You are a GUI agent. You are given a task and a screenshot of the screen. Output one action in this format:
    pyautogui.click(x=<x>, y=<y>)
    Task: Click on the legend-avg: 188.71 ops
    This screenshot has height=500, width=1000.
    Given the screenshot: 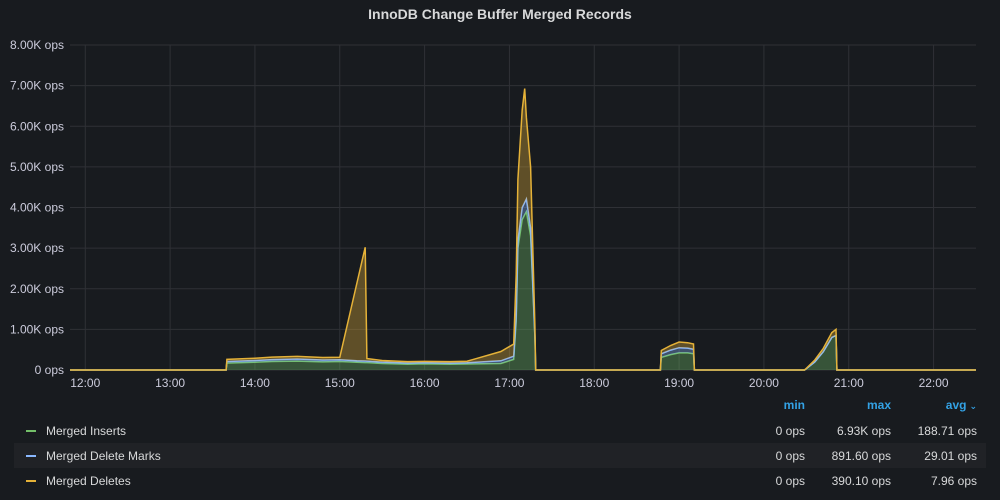 What is the action you would take?
    pyautogui.click(x=947, y=430)
    